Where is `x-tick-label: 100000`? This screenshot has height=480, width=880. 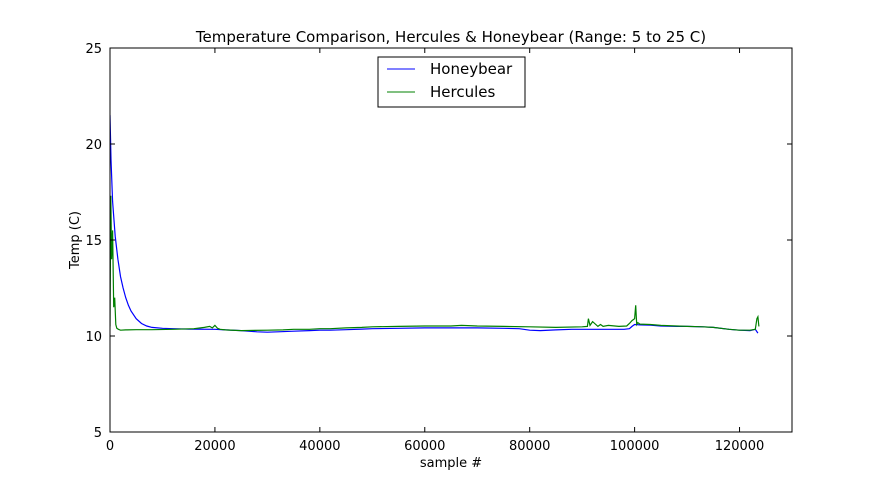 x-tick-label: 100000 is located at coordinates (635, 446).